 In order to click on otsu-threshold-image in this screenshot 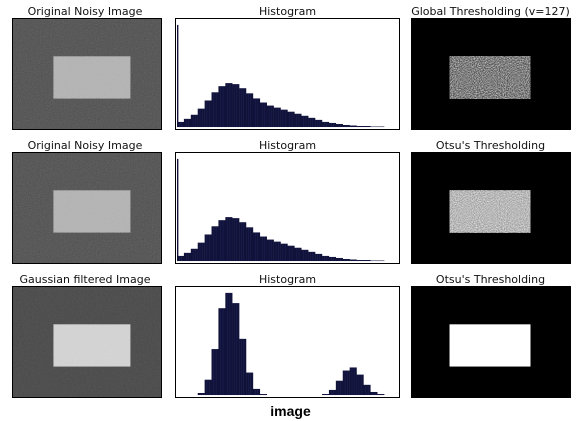, I will do `click(491, 342)`.